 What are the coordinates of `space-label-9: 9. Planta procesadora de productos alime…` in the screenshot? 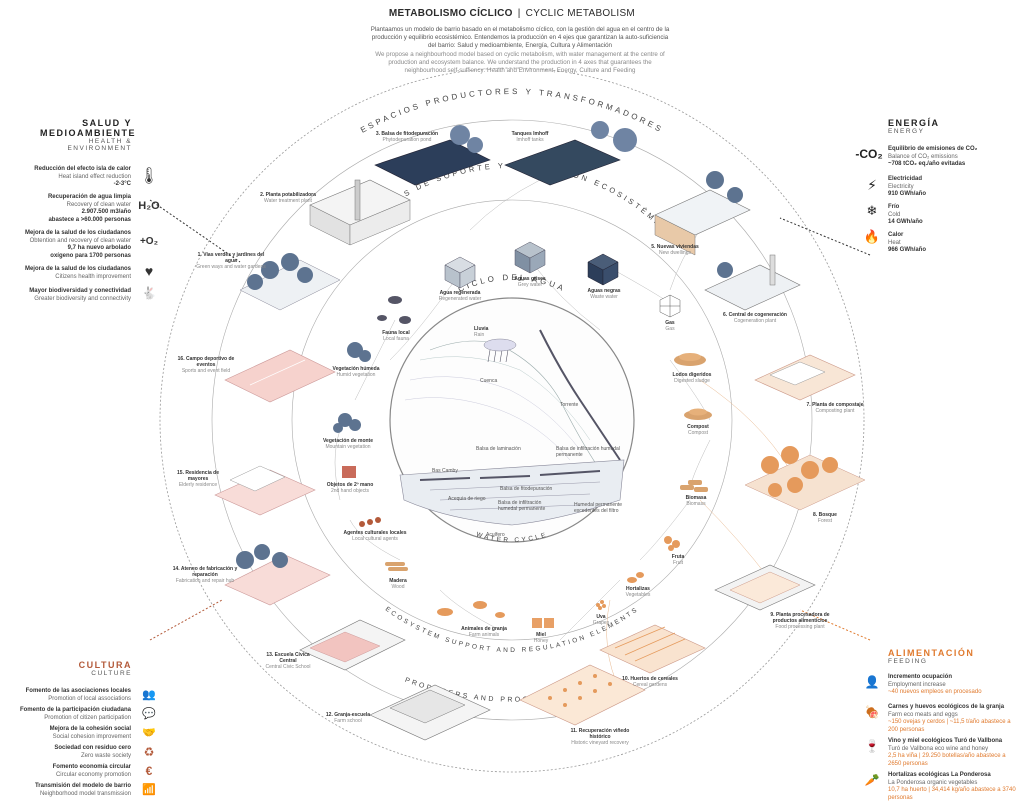 It's located at (800, 621).